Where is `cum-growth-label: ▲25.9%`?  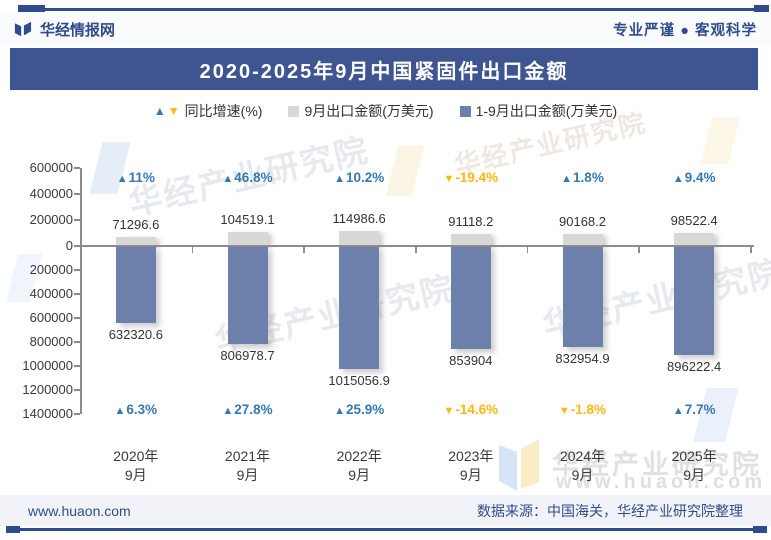 cum-growth-label: ▲25.9% is located at coordinates (359, 409).